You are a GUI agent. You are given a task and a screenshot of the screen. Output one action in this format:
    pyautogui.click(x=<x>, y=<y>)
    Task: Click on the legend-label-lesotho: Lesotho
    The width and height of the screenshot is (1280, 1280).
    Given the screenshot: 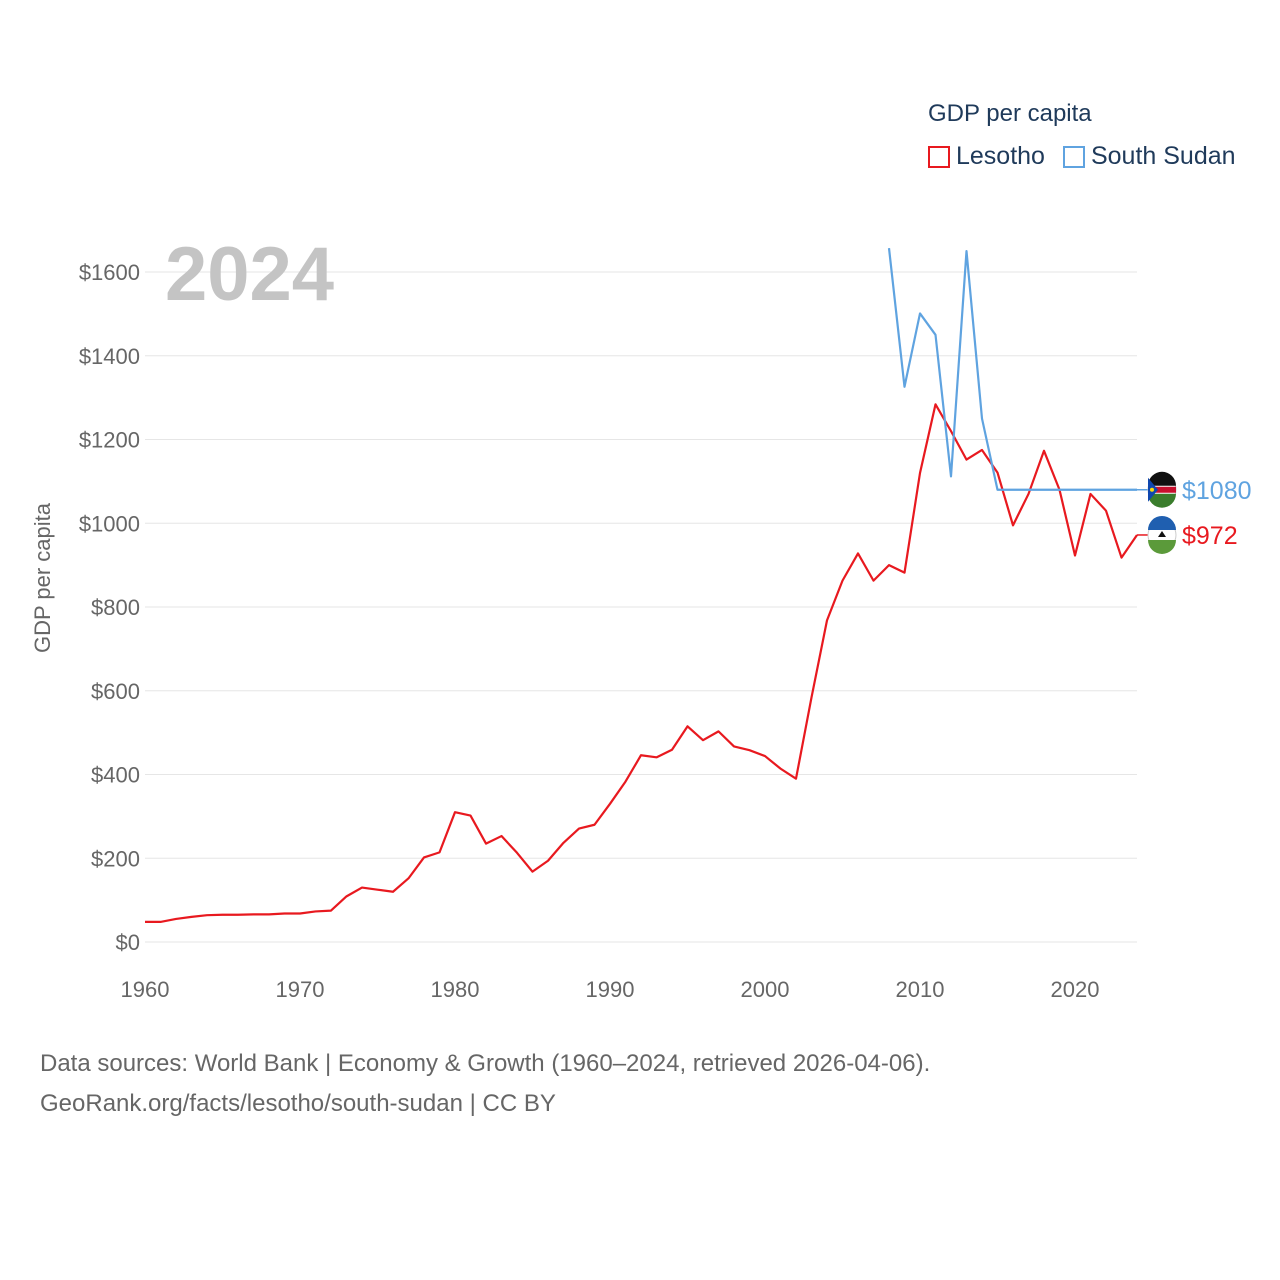 What is the action you would take?
    pyautogui.click(x=1000, y=156)
    